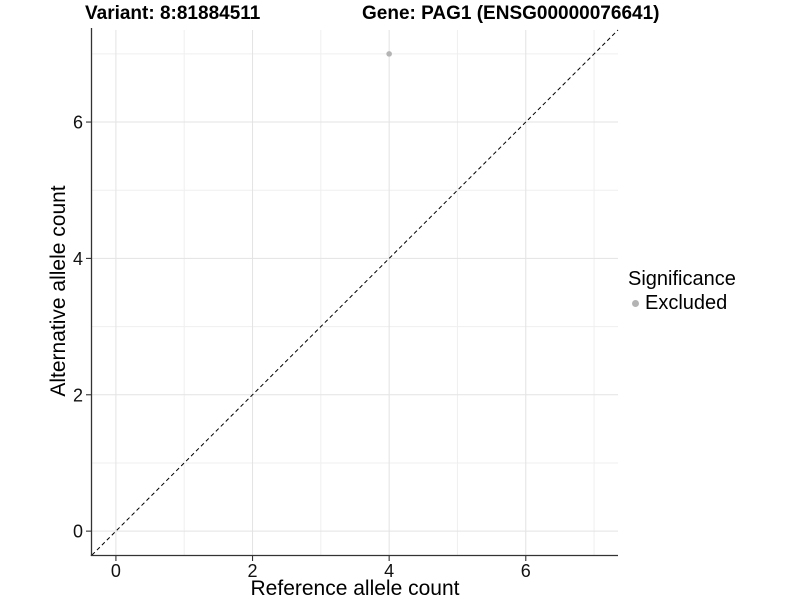 This screenshot has width=800, height=600. What do you see at coordinates (253, 571) in the screenshot?
I see `x-tick-label: 2` at bounding box center [253, 571].